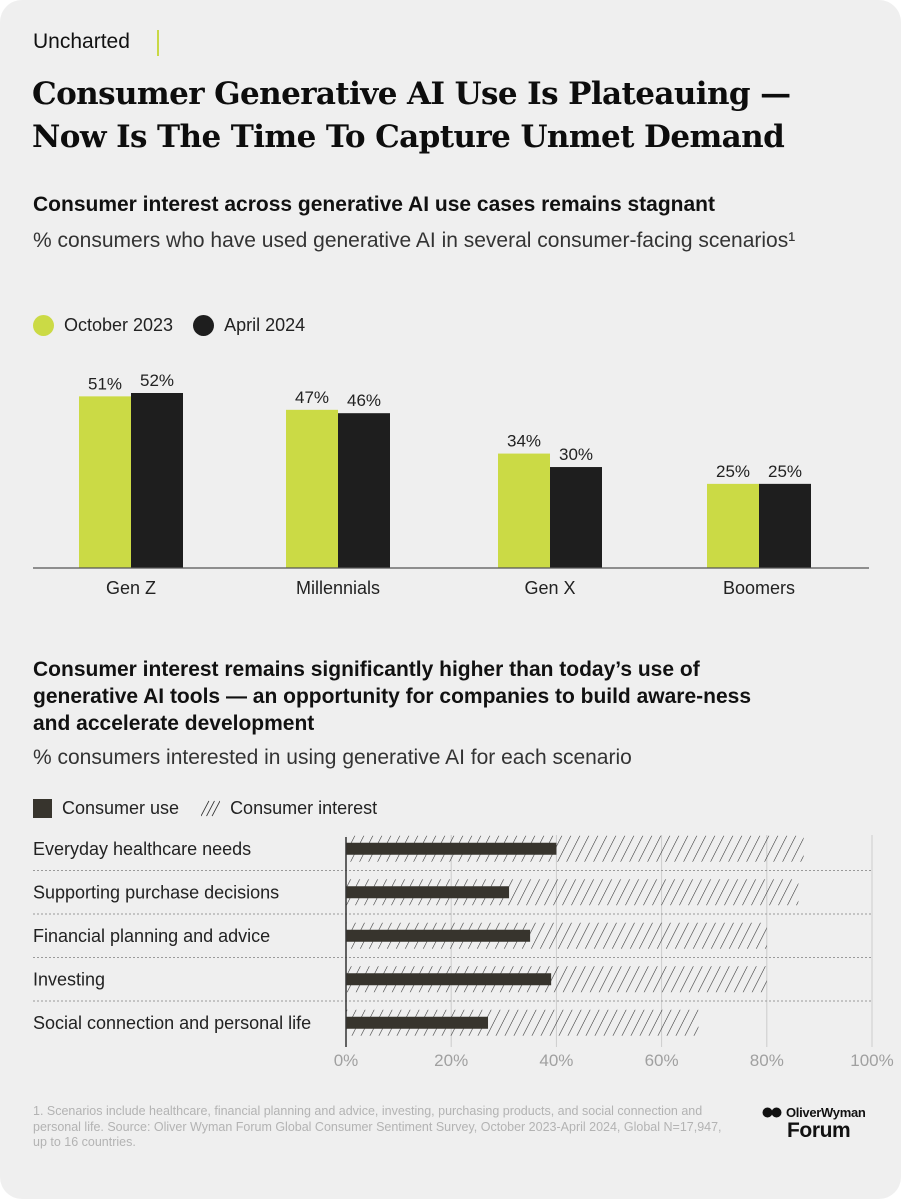 The width and height of the screenshot is (901, 1199). What do you see at coordinates (156, 892) in the screenshot?
I see `row-label: Supporting purchase decisions` at bounding box center [156, 892].